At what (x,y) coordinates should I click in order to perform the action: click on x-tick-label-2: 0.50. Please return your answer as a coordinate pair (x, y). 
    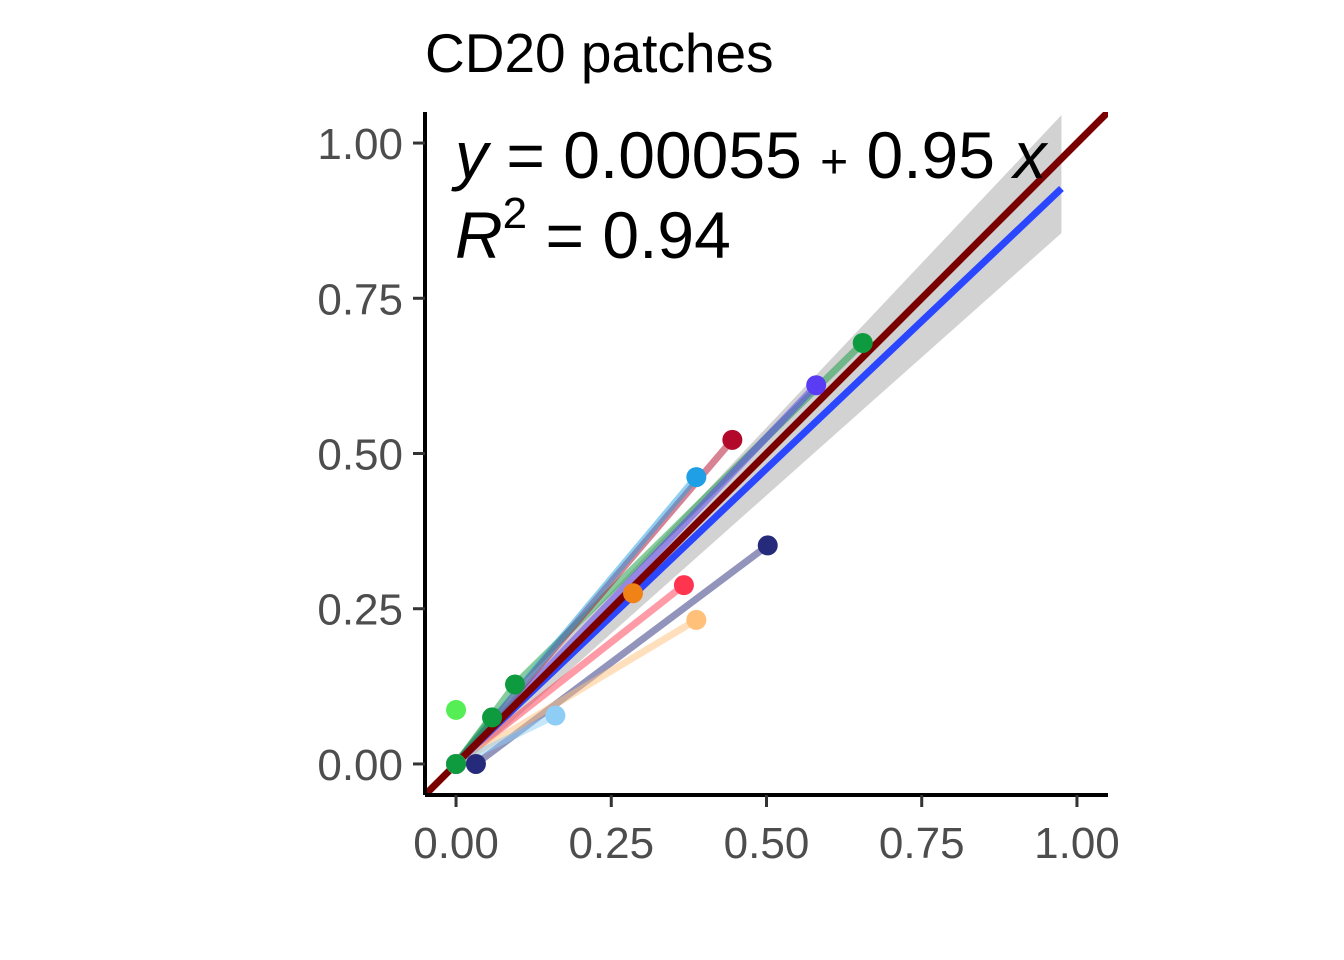
    Looking at the image, I should click on (767, 843).